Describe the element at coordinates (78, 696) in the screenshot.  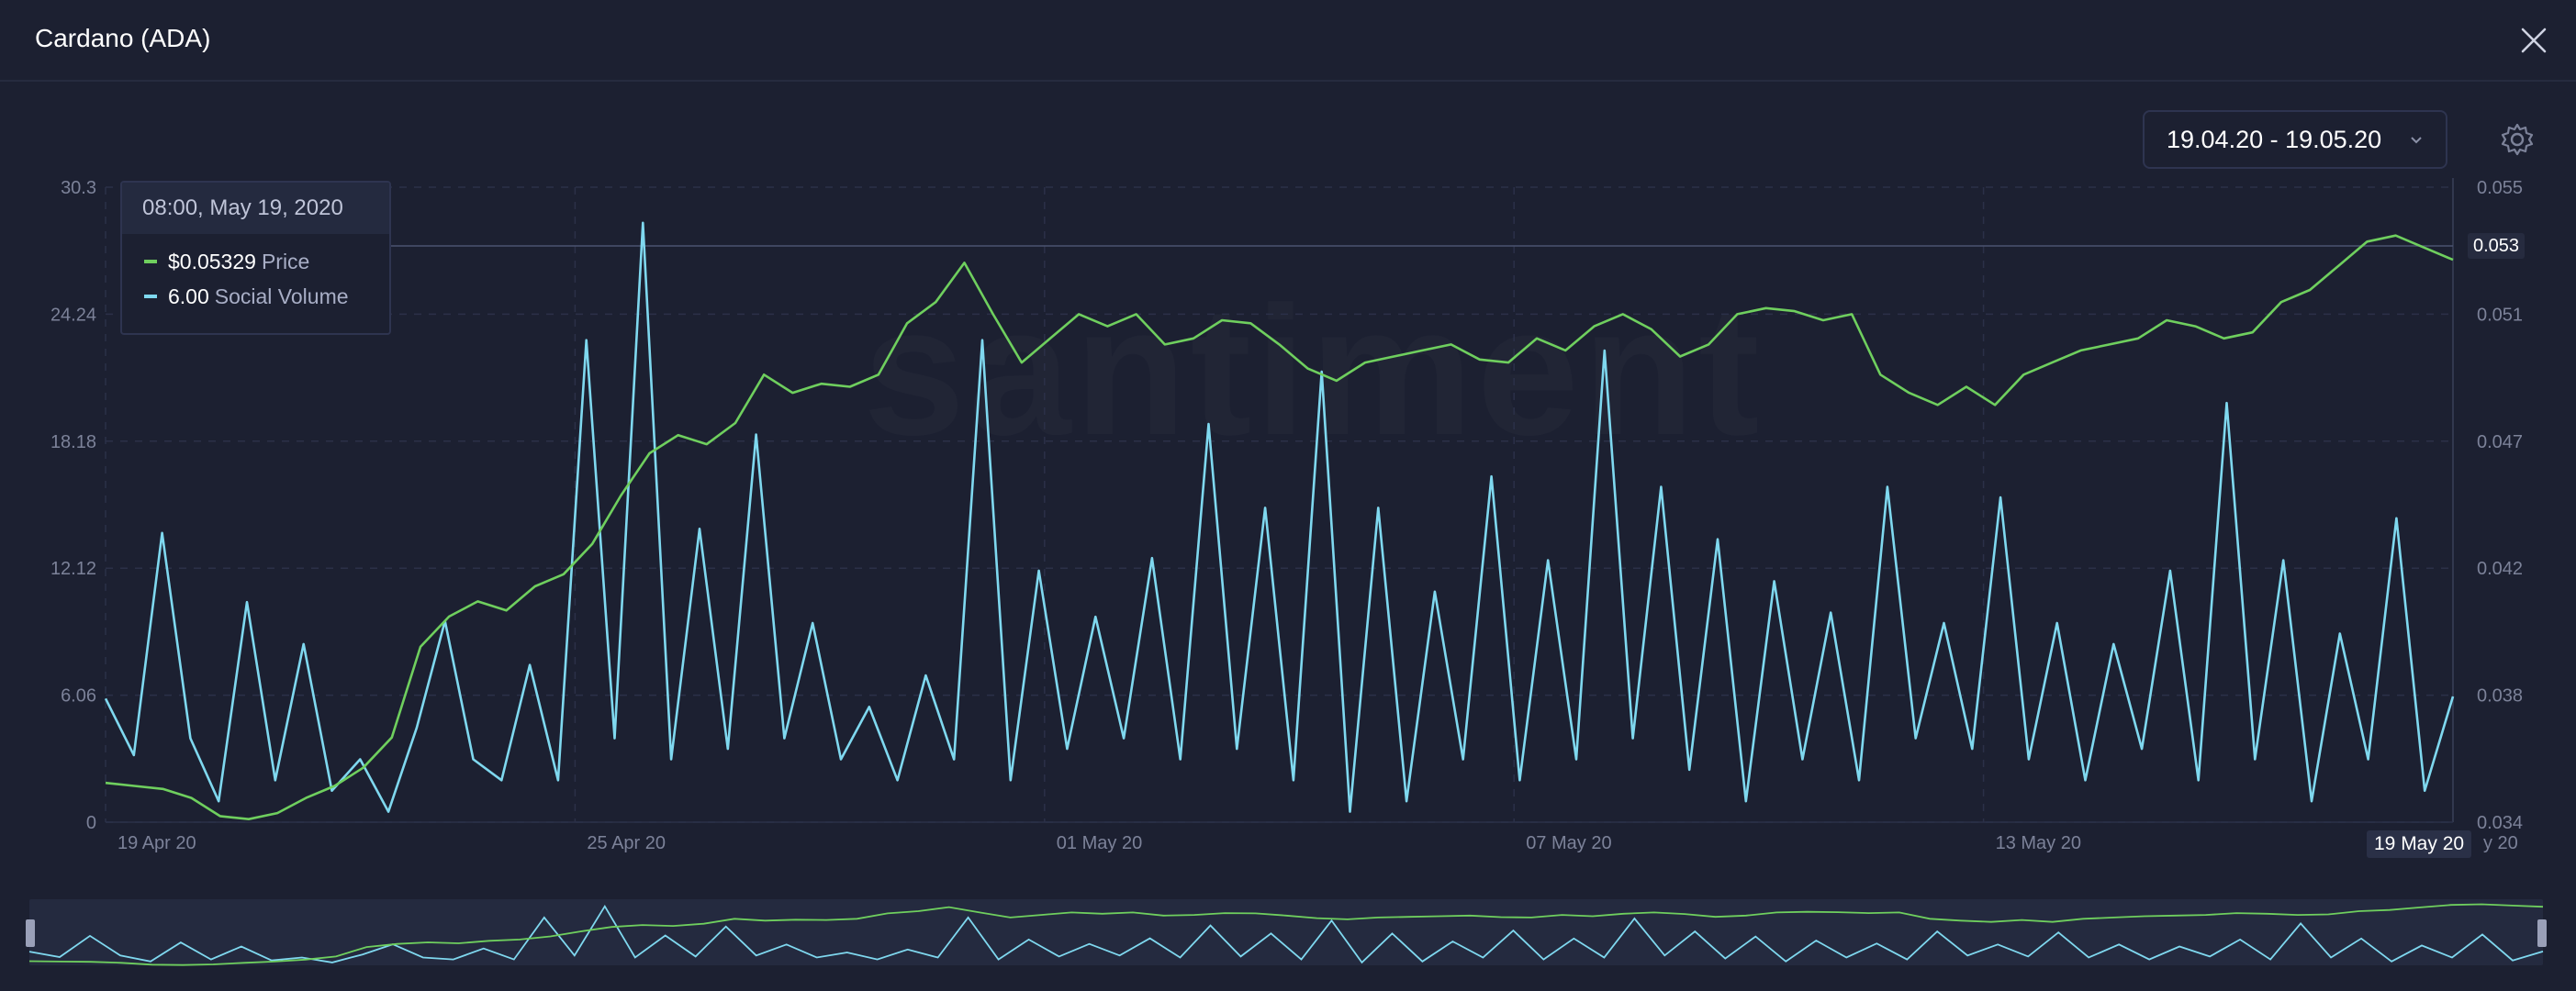
I see `y-left-tick-label: 6.06` at that location.